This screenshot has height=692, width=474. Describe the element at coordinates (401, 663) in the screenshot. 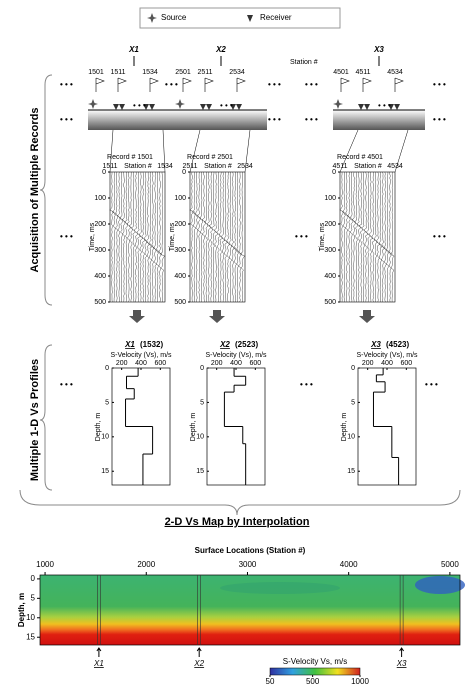

I see `marker-name: X3` at that location.